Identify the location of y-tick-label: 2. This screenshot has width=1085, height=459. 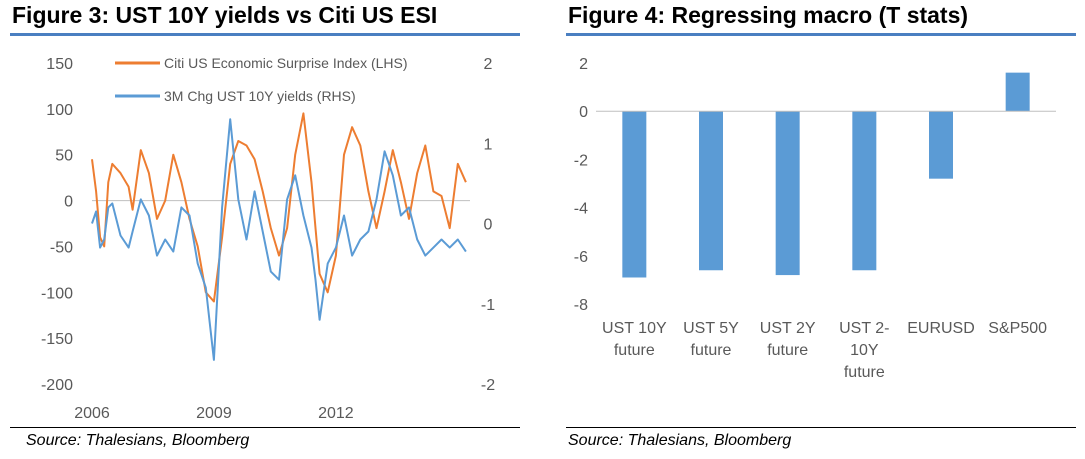
(583, 64).